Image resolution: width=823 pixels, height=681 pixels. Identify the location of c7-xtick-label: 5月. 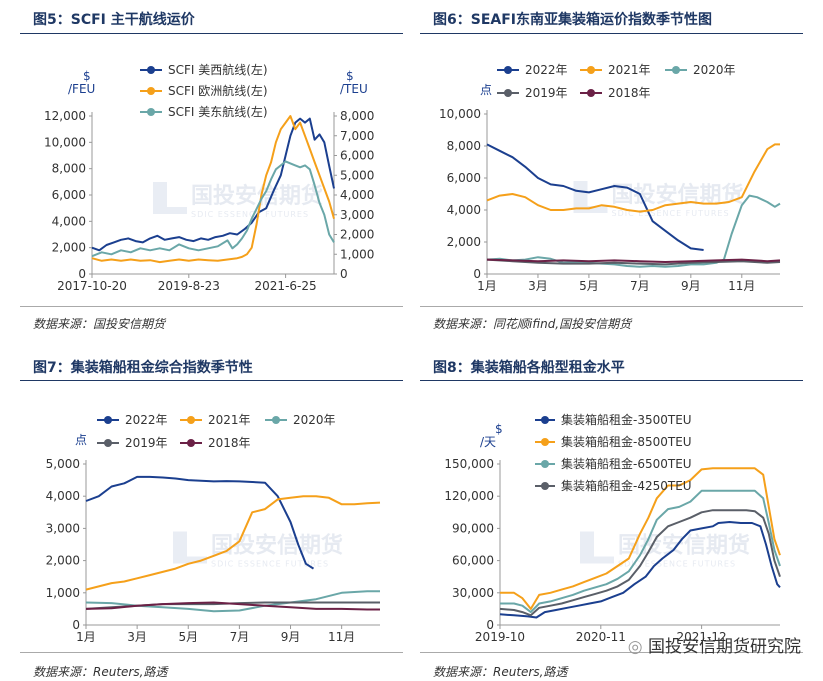
(188, 637).